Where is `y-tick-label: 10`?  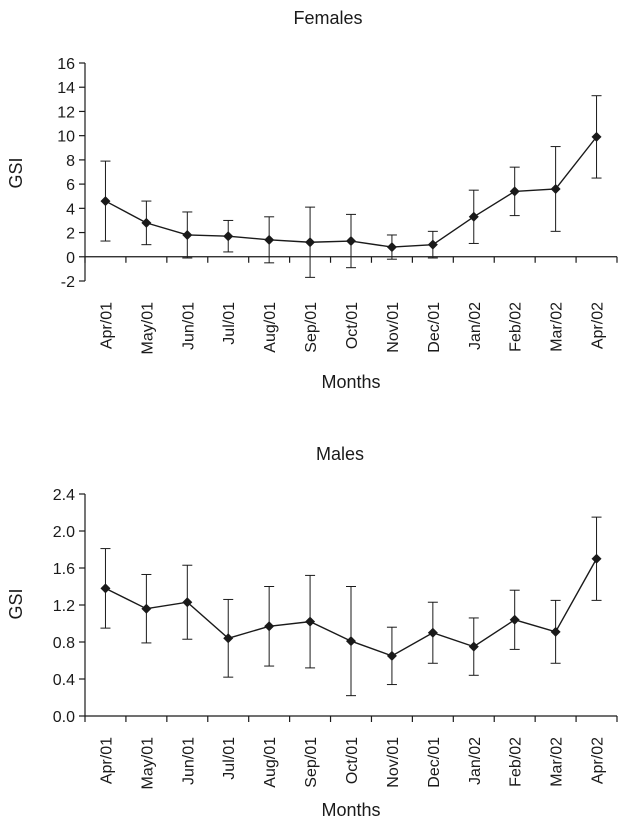
y-tick-label: 10 is located at coordinates (66, 137).